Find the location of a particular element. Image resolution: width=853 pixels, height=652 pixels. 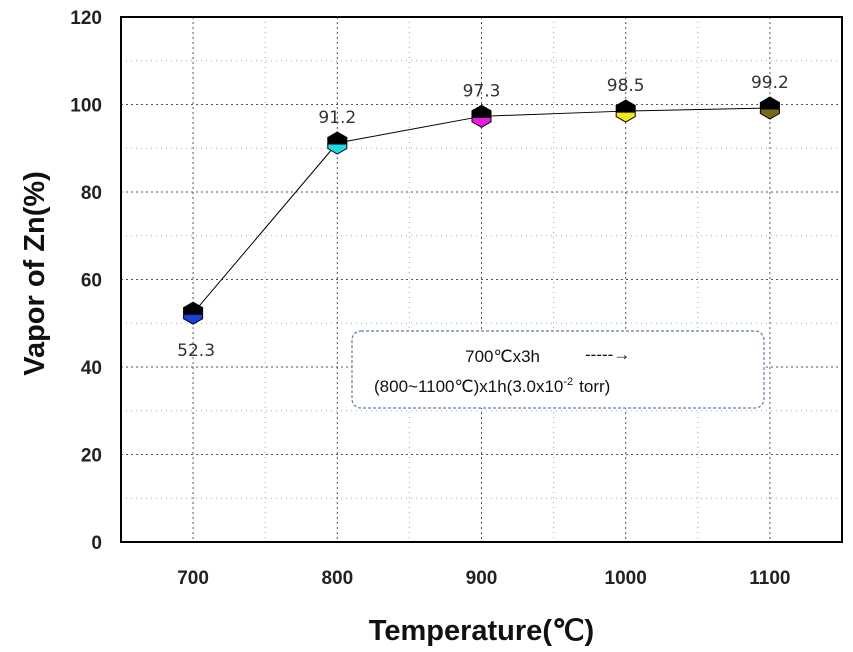

annotation-line-2-main: (800~1100℃)x1h(3.0x10 is located at coordinates (468, 386).